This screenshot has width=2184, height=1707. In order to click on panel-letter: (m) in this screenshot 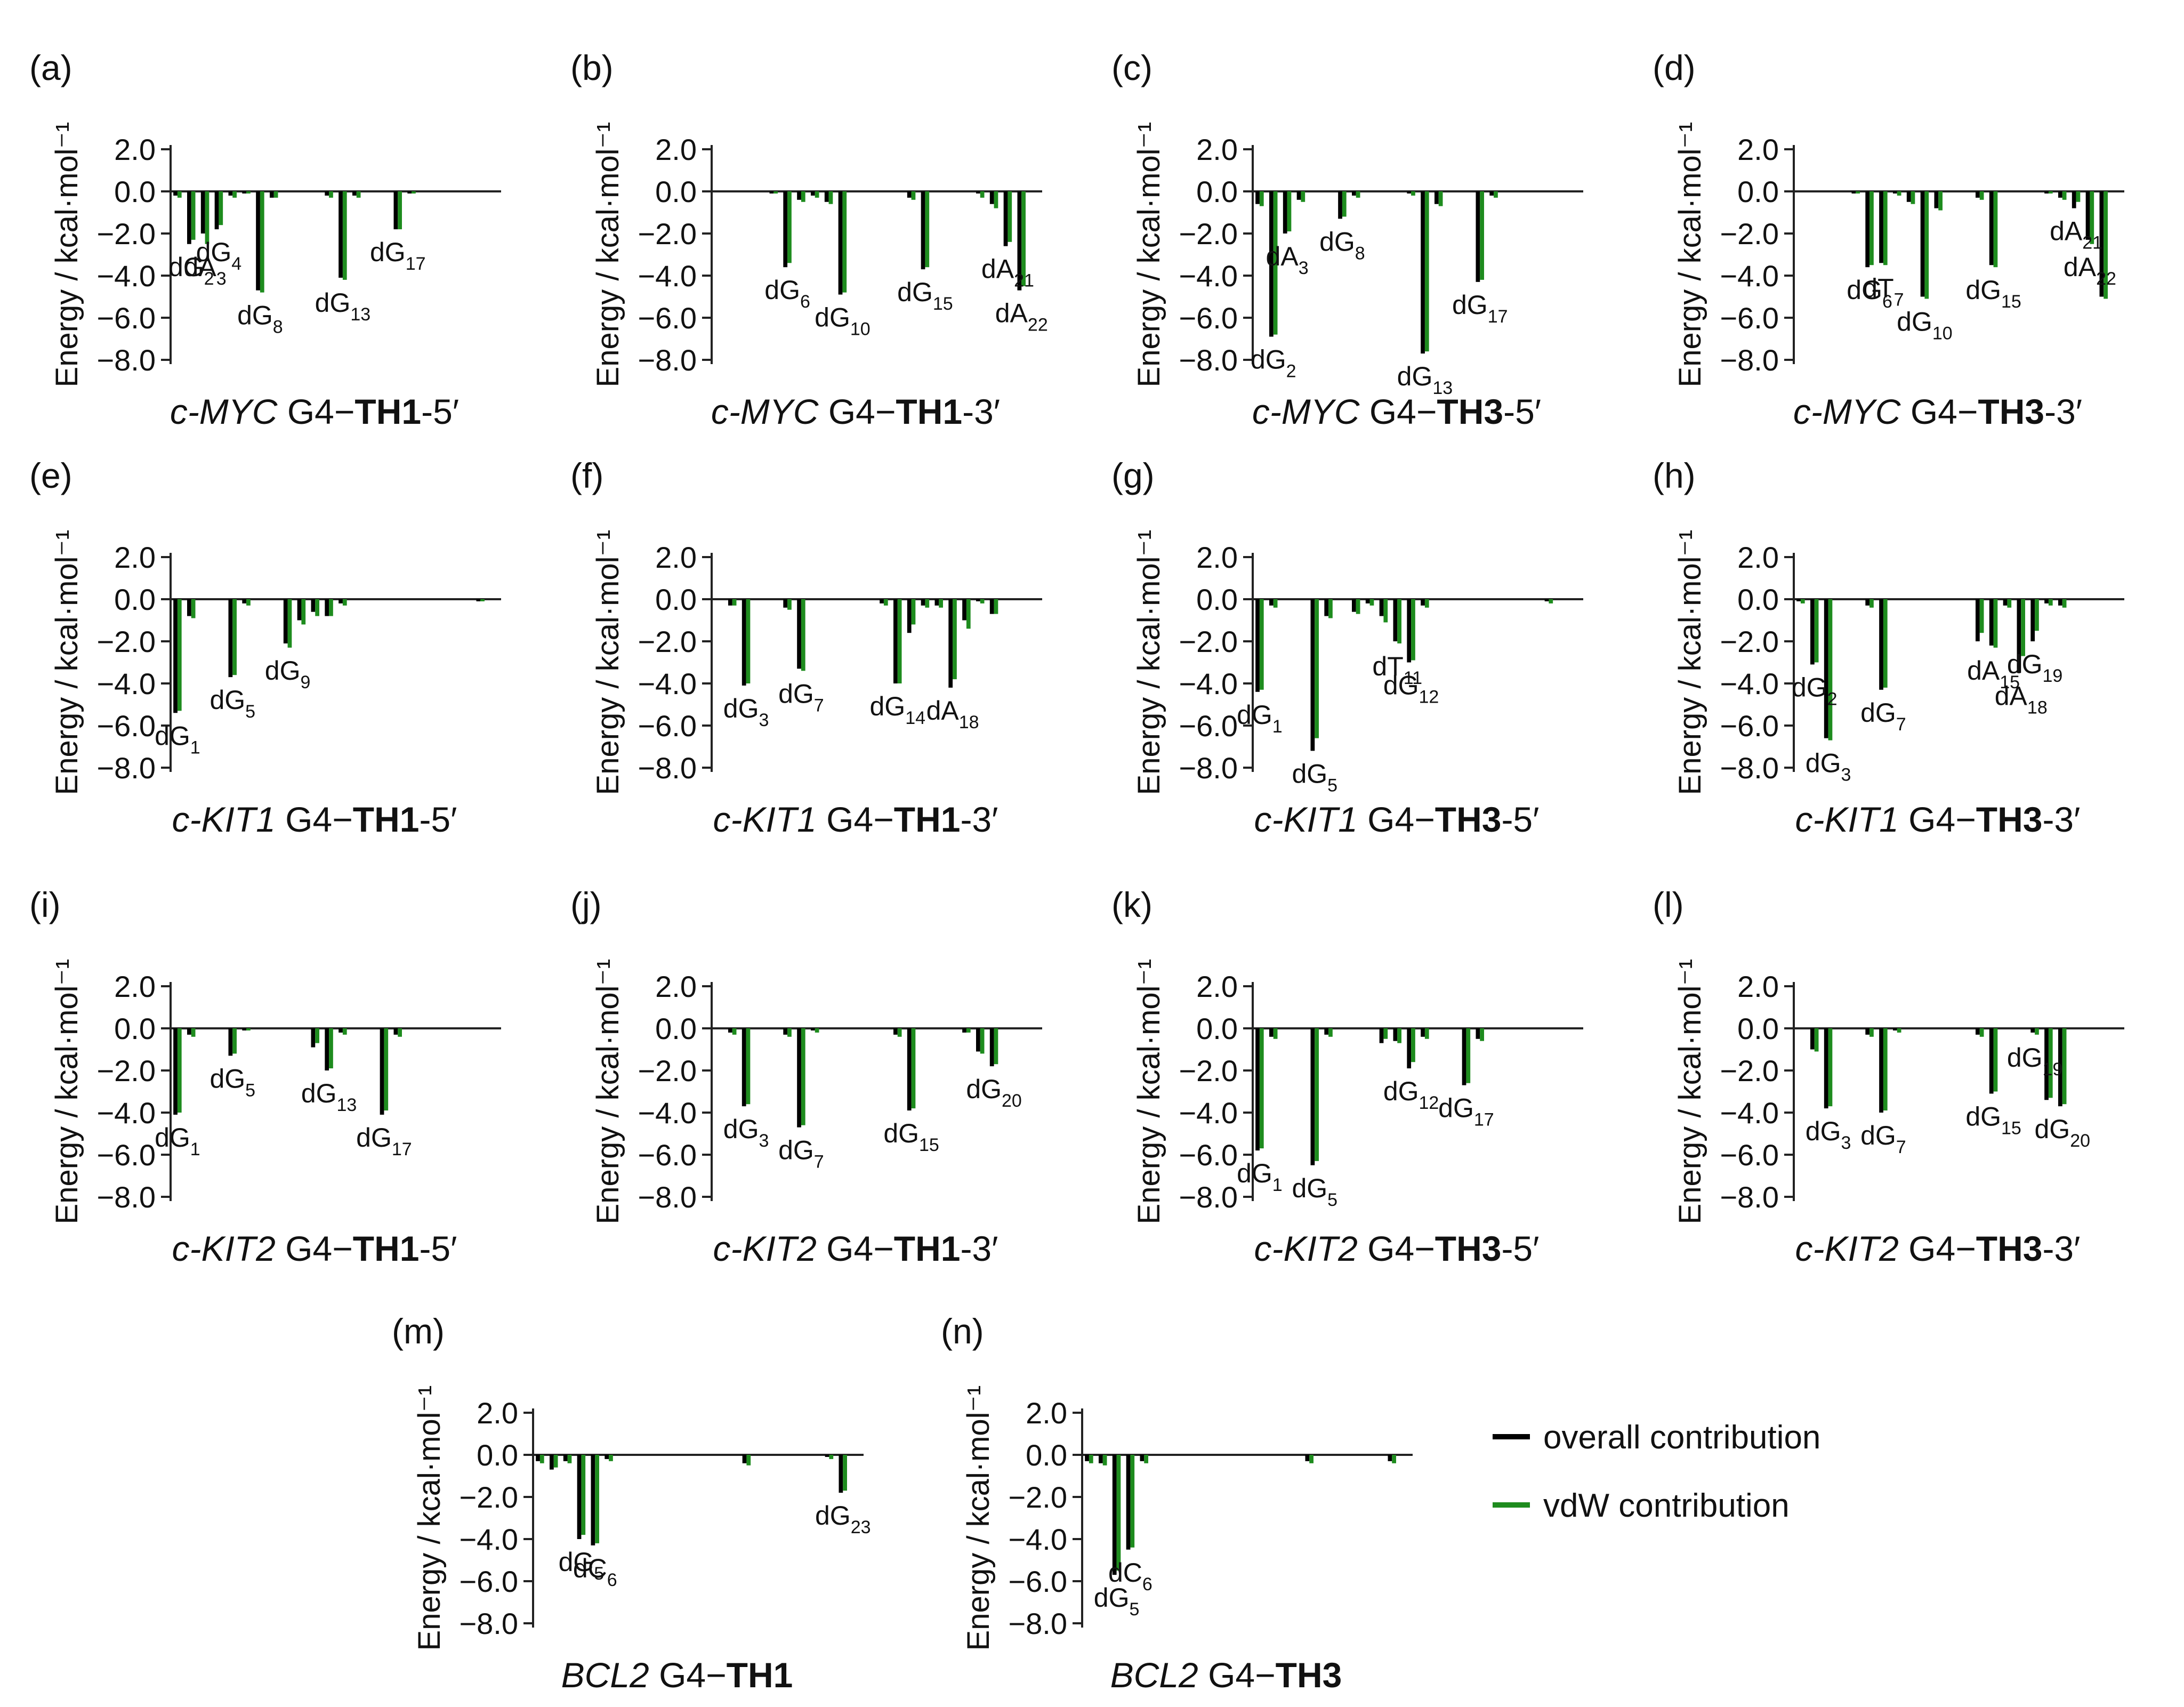, I will do `click(418, 1331)`.